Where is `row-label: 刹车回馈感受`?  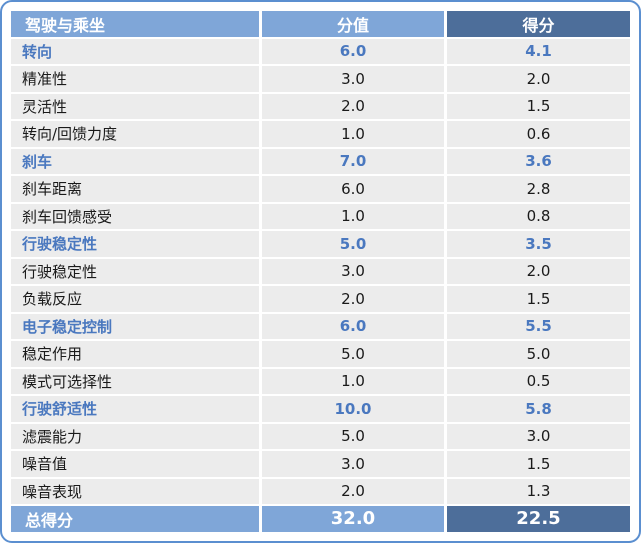
row-label: 刹车回馈感受 is located at coordinates (135, 216).